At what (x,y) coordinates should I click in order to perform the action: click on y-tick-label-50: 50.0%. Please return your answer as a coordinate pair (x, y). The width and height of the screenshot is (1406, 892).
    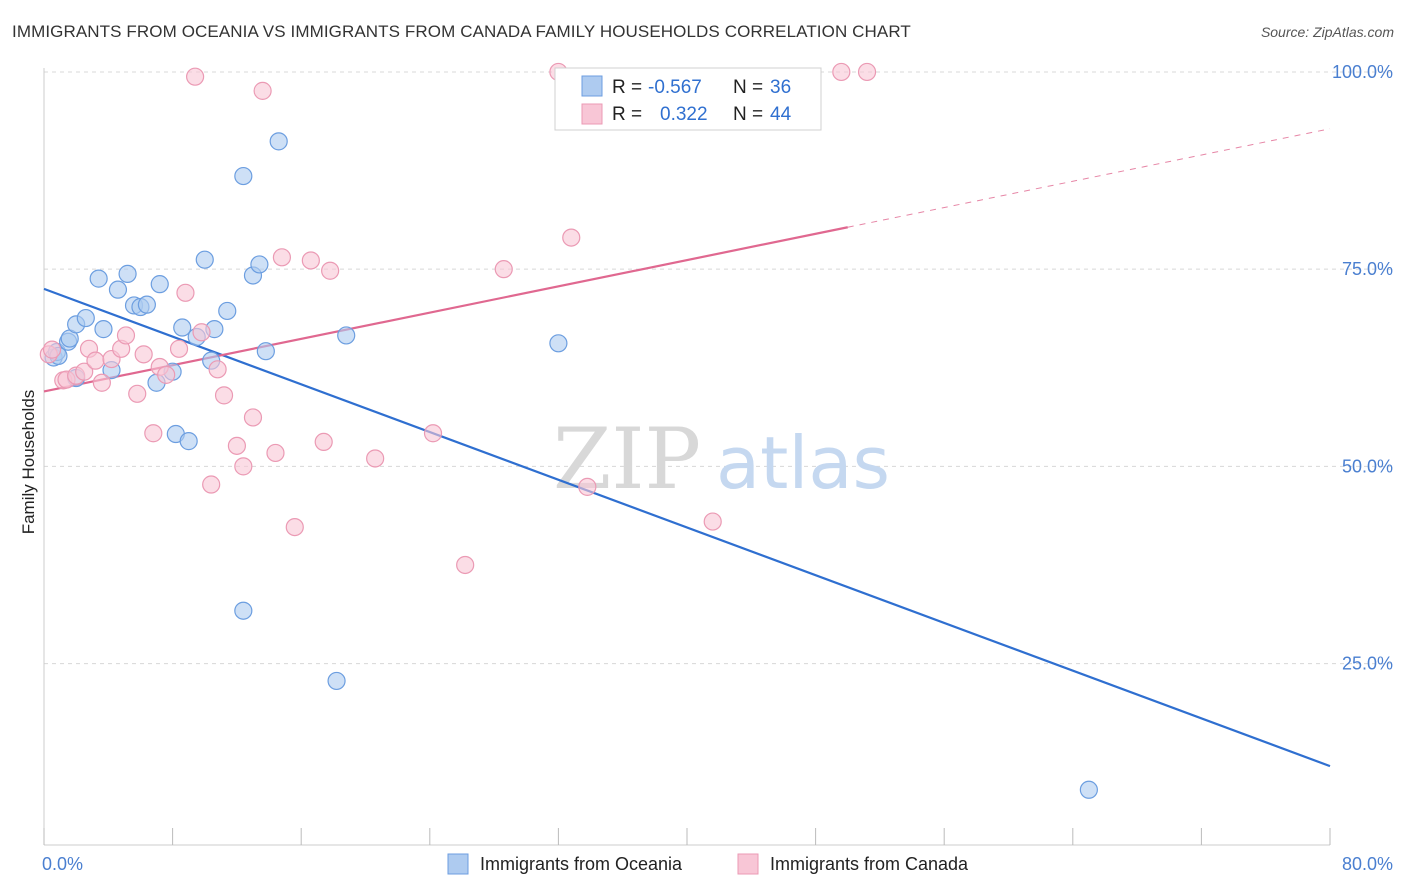
    Looking at the image, I should click on (1367, 466).